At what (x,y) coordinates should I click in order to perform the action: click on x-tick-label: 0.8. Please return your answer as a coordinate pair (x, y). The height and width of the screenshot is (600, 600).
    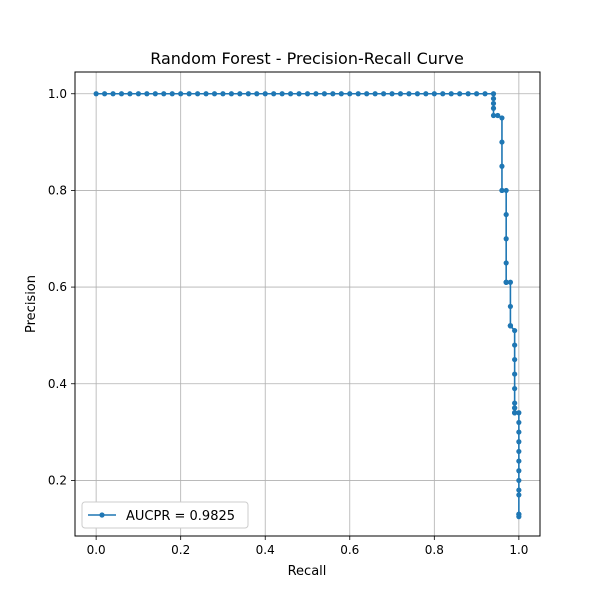
    Looking at the image, I should click on (434, 550).